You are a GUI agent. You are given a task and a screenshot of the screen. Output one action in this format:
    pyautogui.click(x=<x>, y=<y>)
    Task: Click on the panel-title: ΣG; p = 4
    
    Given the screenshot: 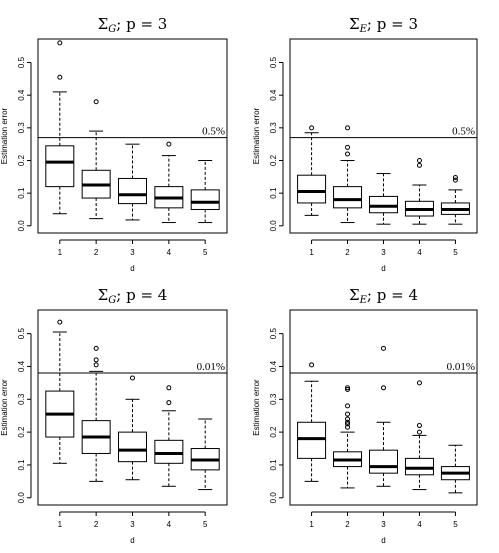 What is the action you would take?
    pyautogui.click(x=133, y=296)
    